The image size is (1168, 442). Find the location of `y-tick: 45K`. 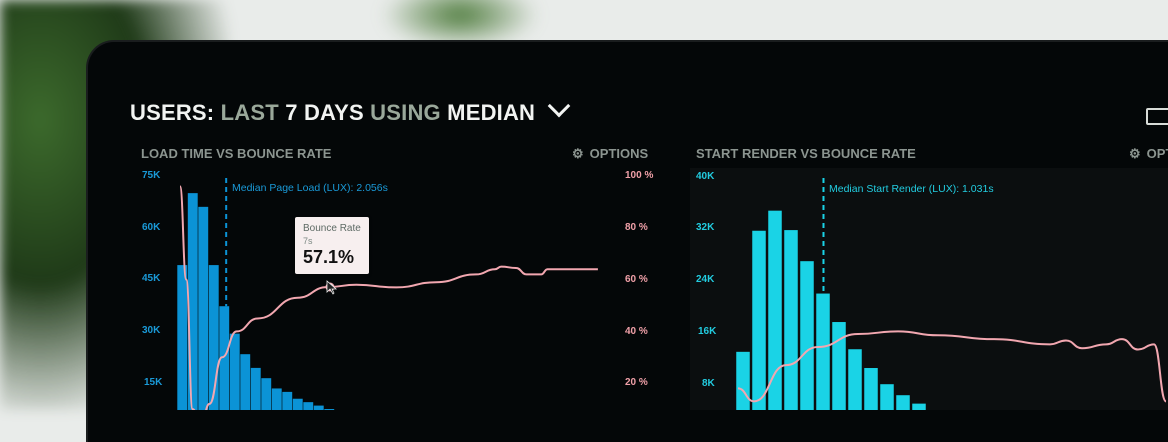

y-tick: 45K is located at coordinates (151, 278).